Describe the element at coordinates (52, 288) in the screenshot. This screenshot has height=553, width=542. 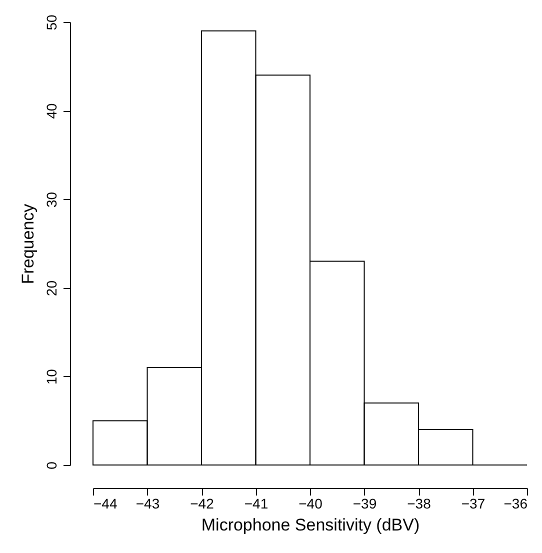
I see `y-tick-label: 20` at that location.